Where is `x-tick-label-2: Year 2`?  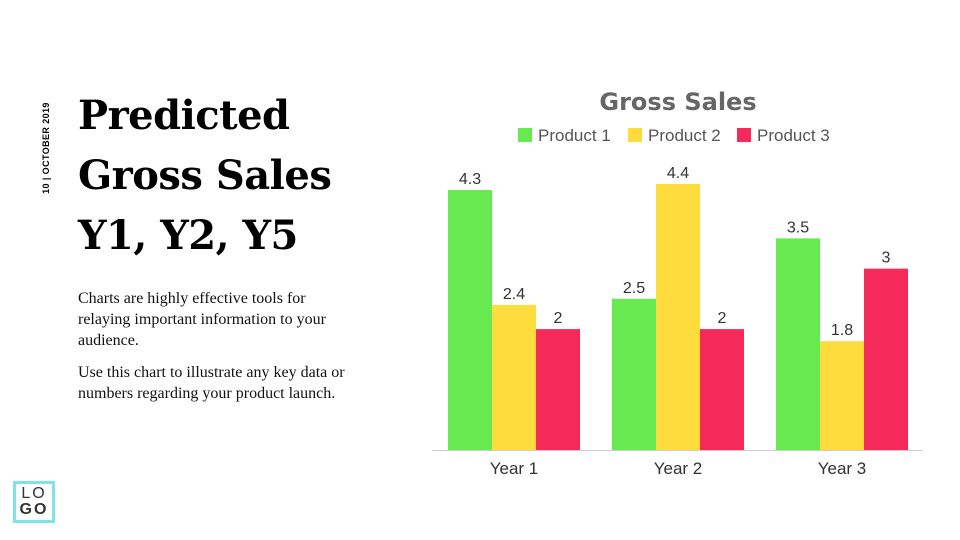 x-tick-label-2: Year 2 is located at coordinates (678, 468).